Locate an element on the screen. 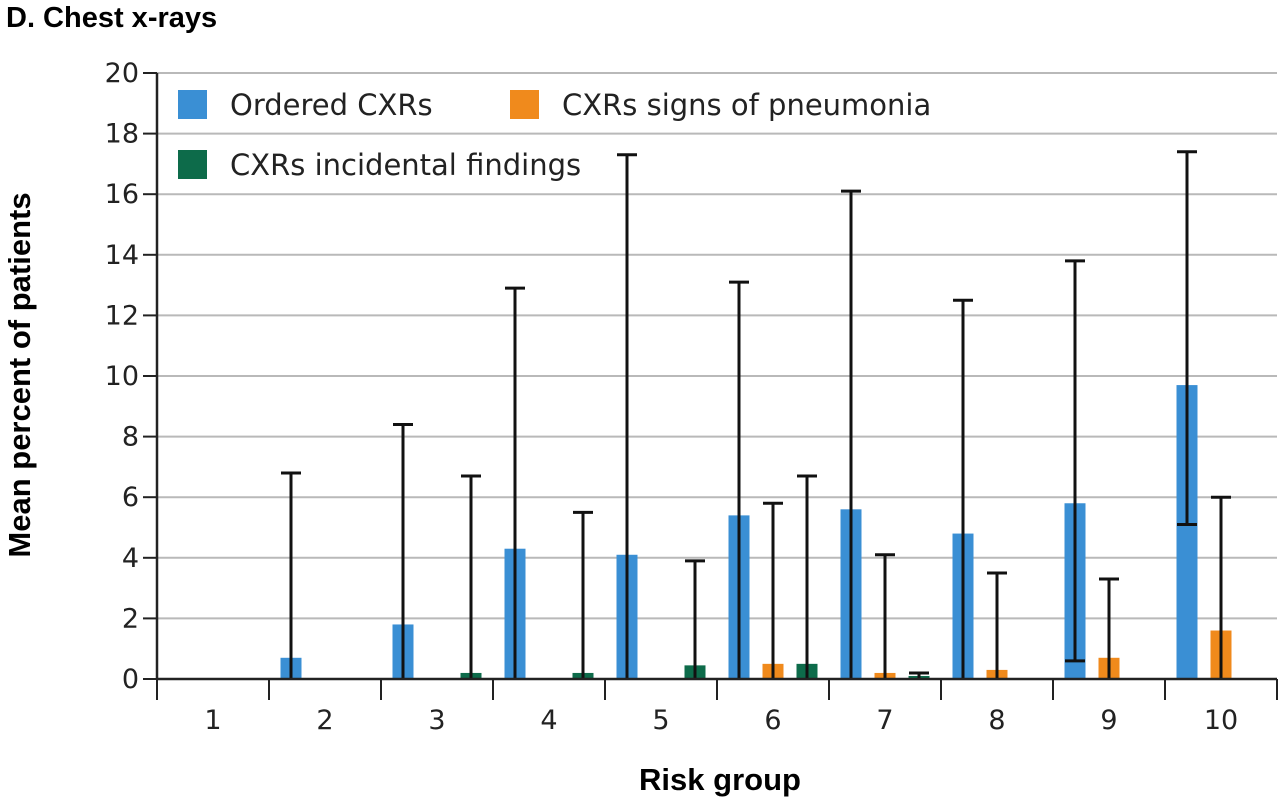 The width and height of the screenshot is (1280, 798). x-tick-label: 3 is located at coordinates (436, 720).